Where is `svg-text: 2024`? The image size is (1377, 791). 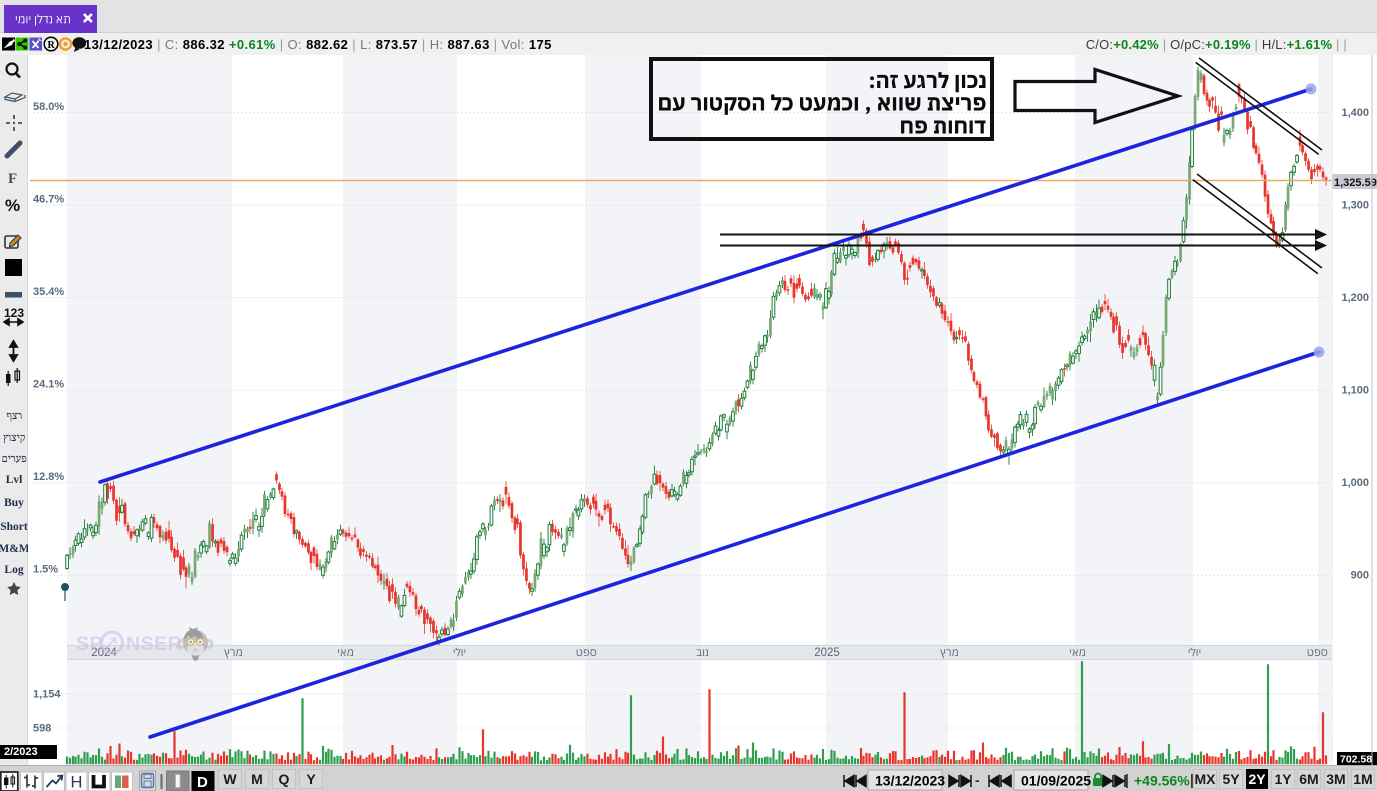 svg-text: 2024 is located at coordinates (104, 653).